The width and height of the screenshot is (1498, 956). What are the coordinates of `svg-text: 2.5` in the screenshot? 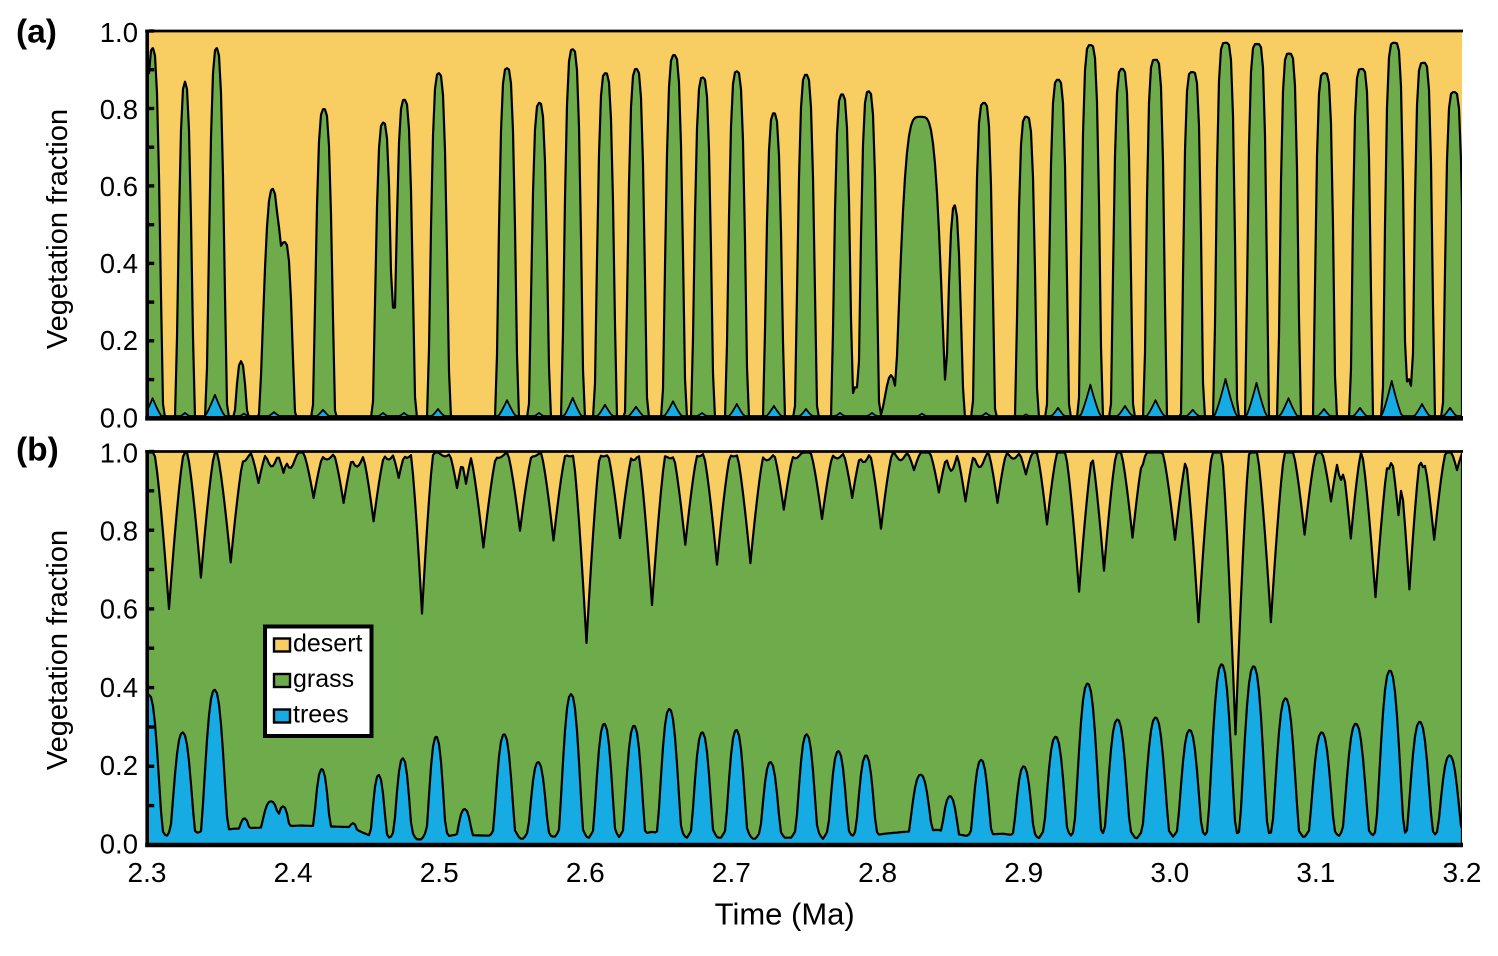 It's located at (439, 872).